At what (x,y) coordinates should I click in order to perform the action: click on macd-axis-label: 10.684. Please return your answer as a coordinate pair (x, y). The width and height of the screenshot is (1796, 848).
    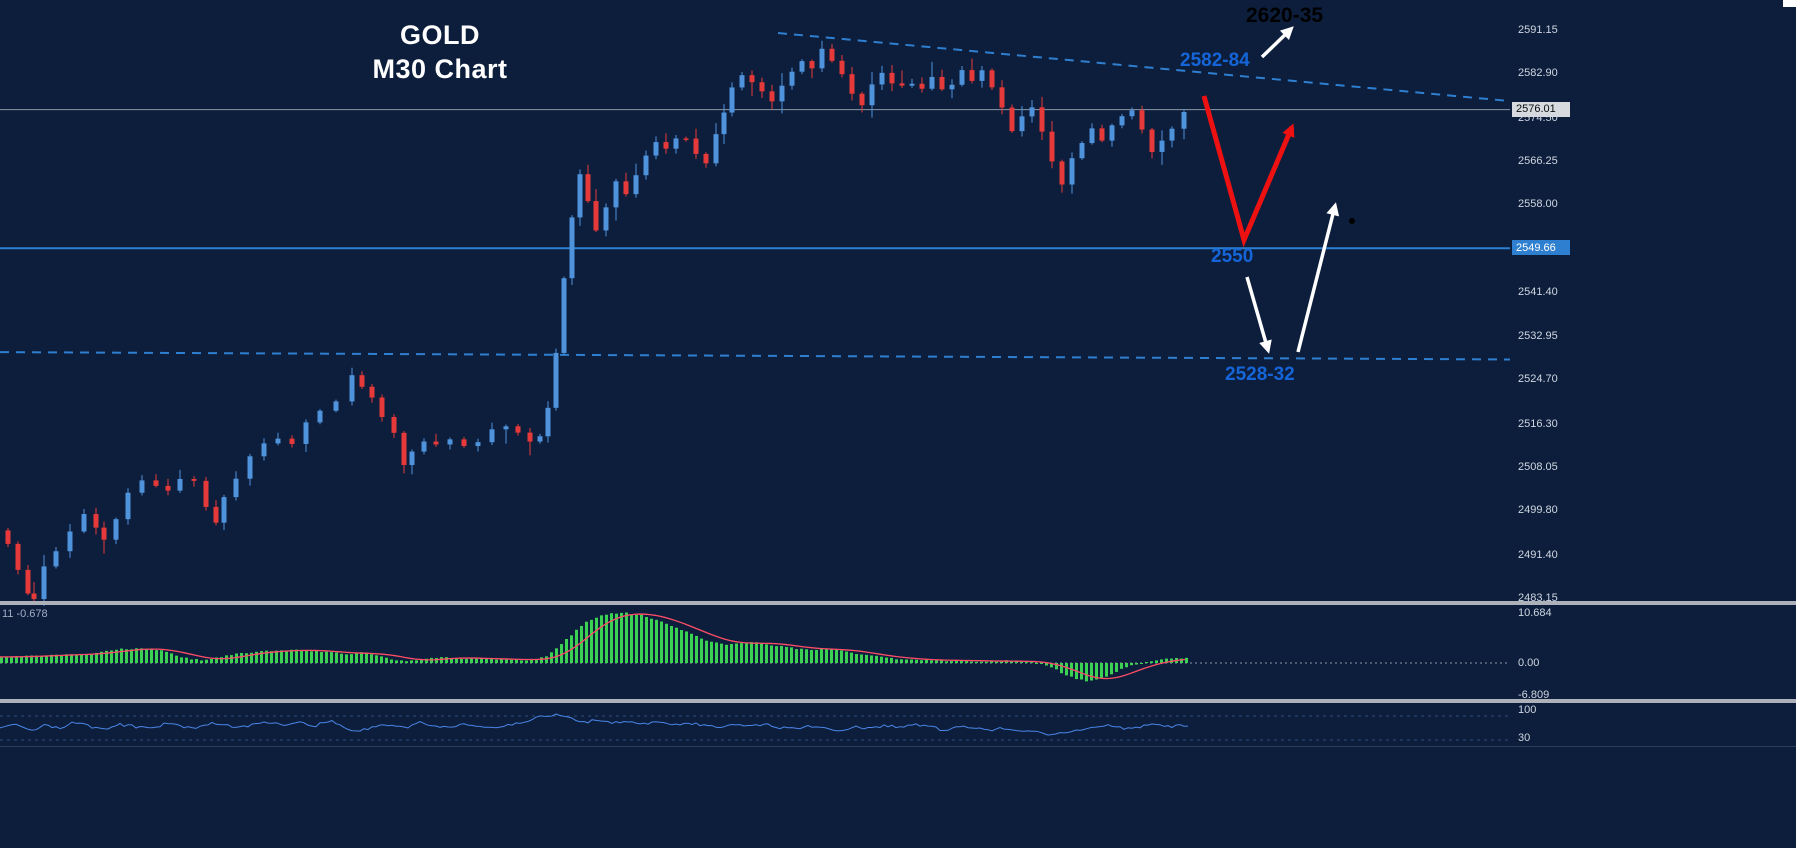
    Looking at the image, I should click on (1535, 612).